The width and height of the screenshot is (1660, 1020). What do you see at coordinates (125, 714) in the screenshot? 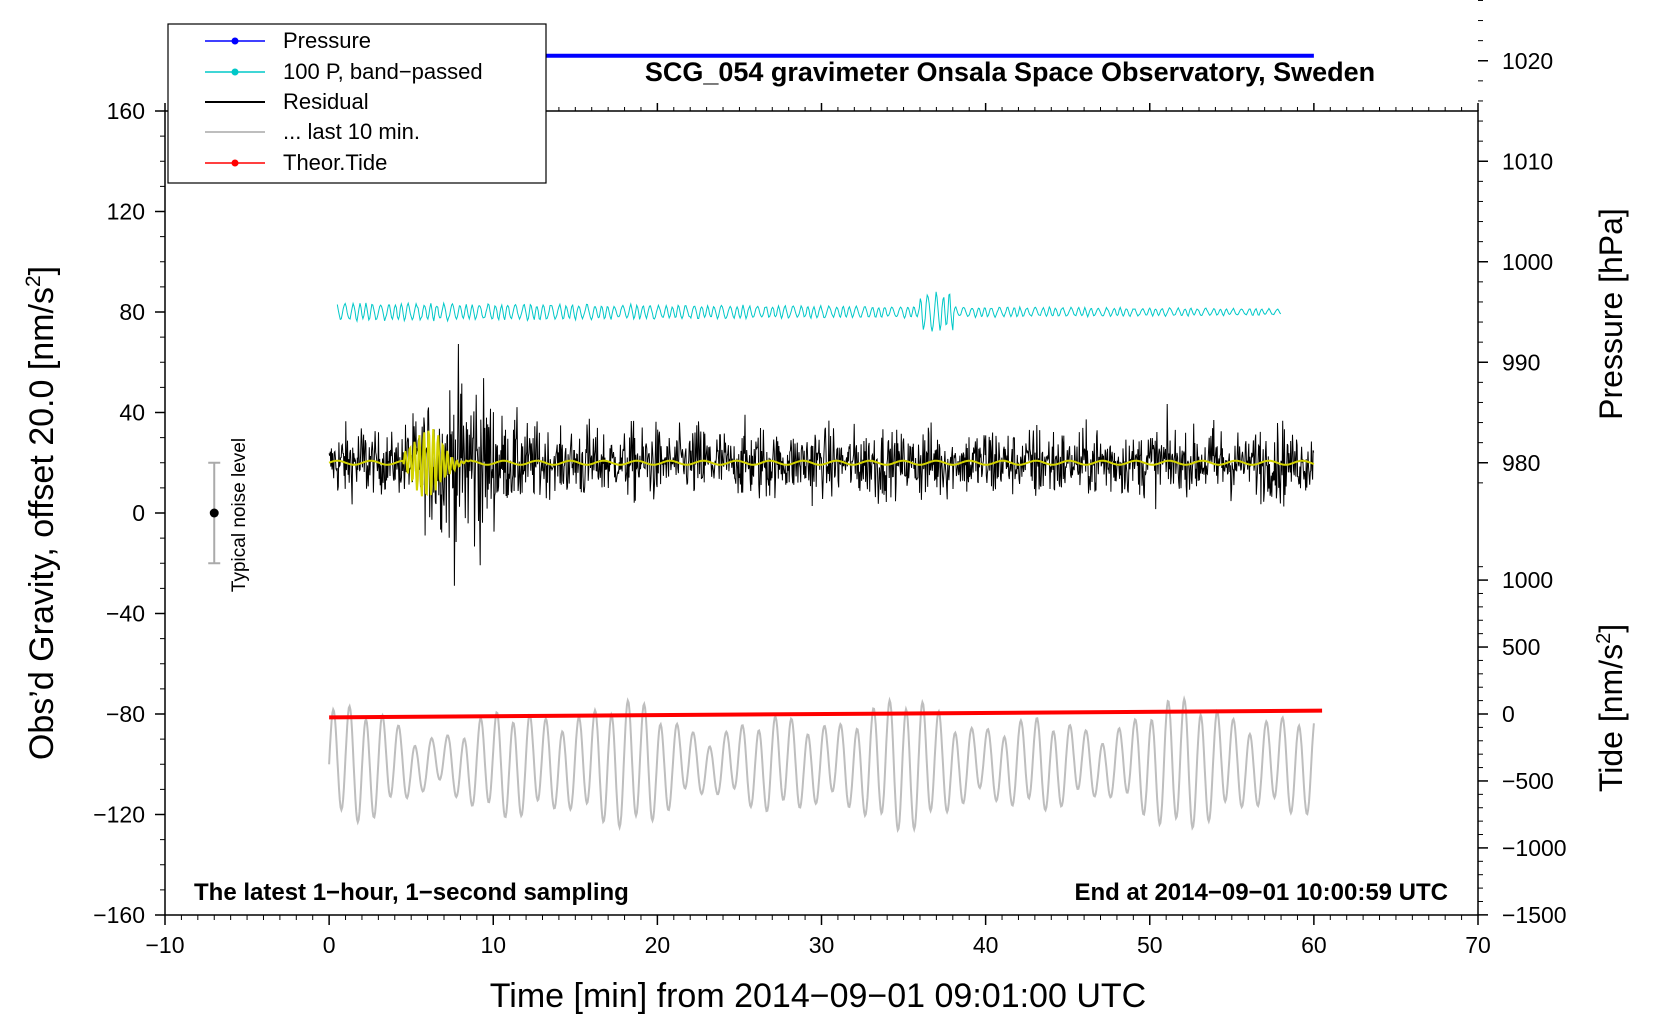
I see `y-tick-label: −80` at bounding box center [125, 714].